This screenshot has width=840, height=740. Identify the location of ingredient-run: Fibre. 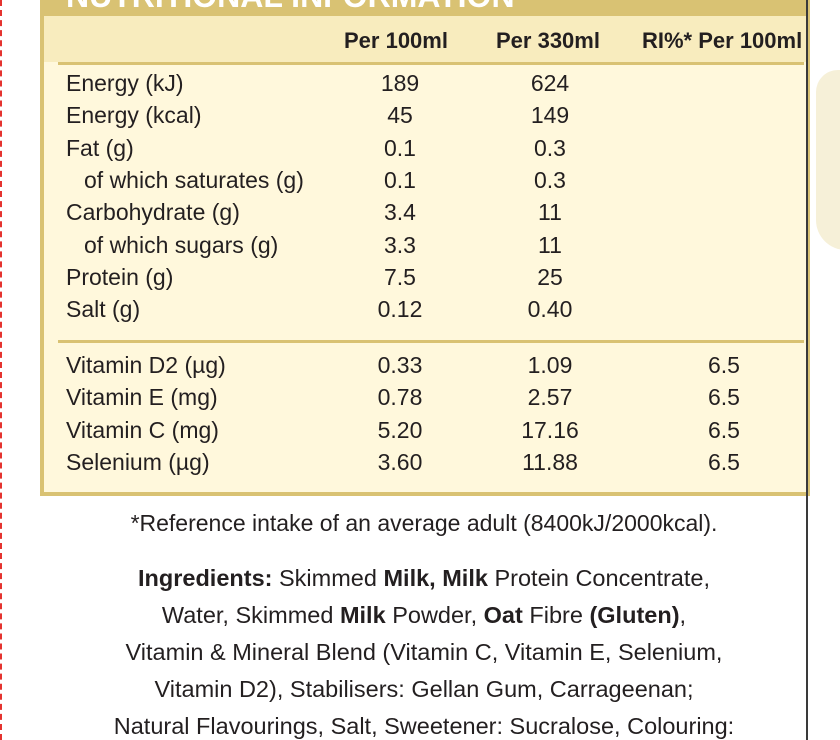
(556, 615).